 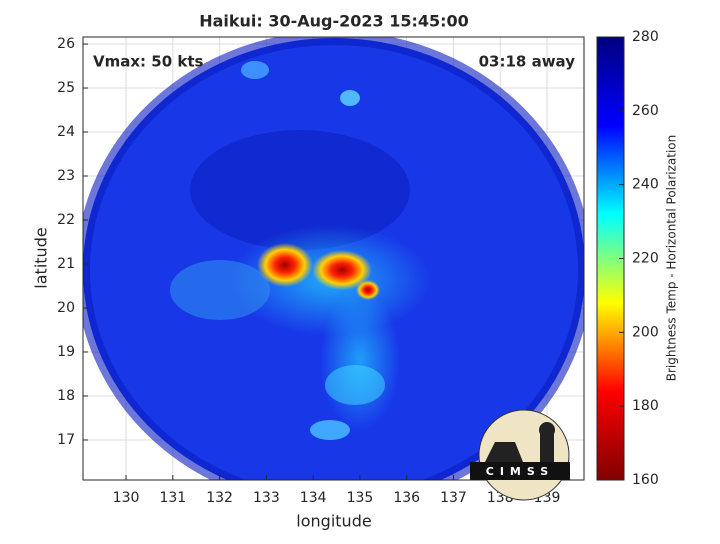 What do you see at coordinates (66, 176) in the screenshot?
I see `y-tick-label: 23` at bounding box center [66, 176].